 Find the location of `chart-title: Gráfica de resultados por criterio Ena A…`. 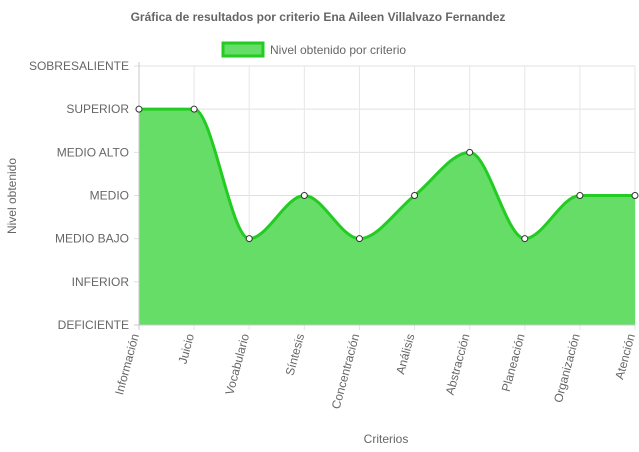

chart-title: Gráfica de resultados por criterio Ena A… is located at coordinates (318, 17).